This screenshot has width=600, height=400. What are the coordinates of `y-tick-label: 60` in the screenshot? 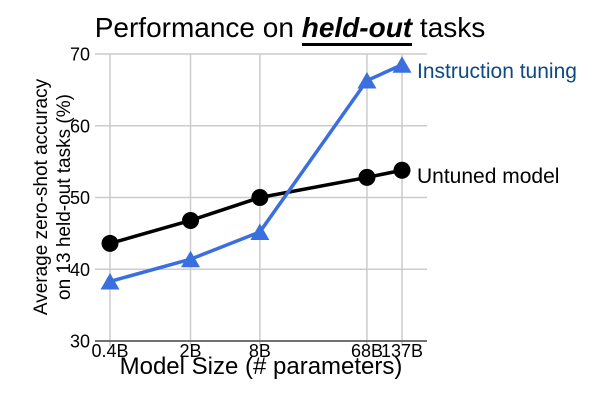 It's located at (80, 126).